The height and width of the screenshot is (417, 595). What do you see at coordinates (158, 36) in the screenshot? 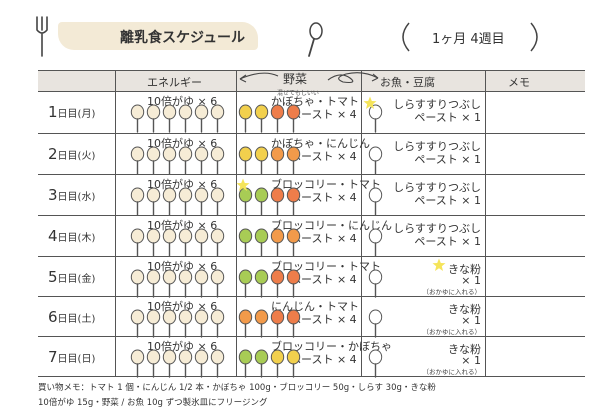
I see `title-banner` at bounding box center [158, 36].